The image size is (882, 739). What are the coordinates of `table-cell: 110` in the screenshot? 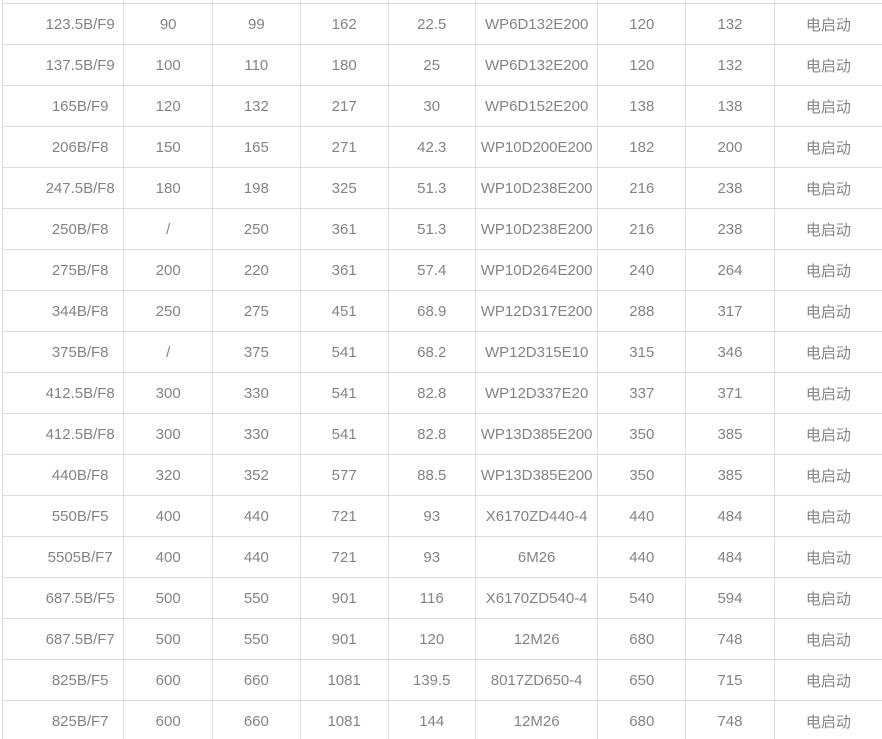 It's located at (256, 65).